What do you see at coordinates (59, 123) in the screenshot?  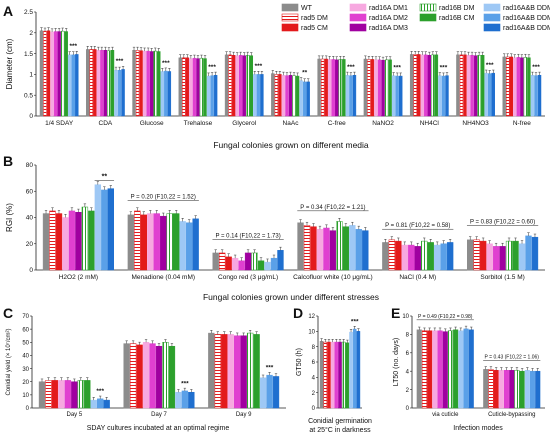 I see `category-label: 1/4 SDAY` at bounding box center [59, 123].